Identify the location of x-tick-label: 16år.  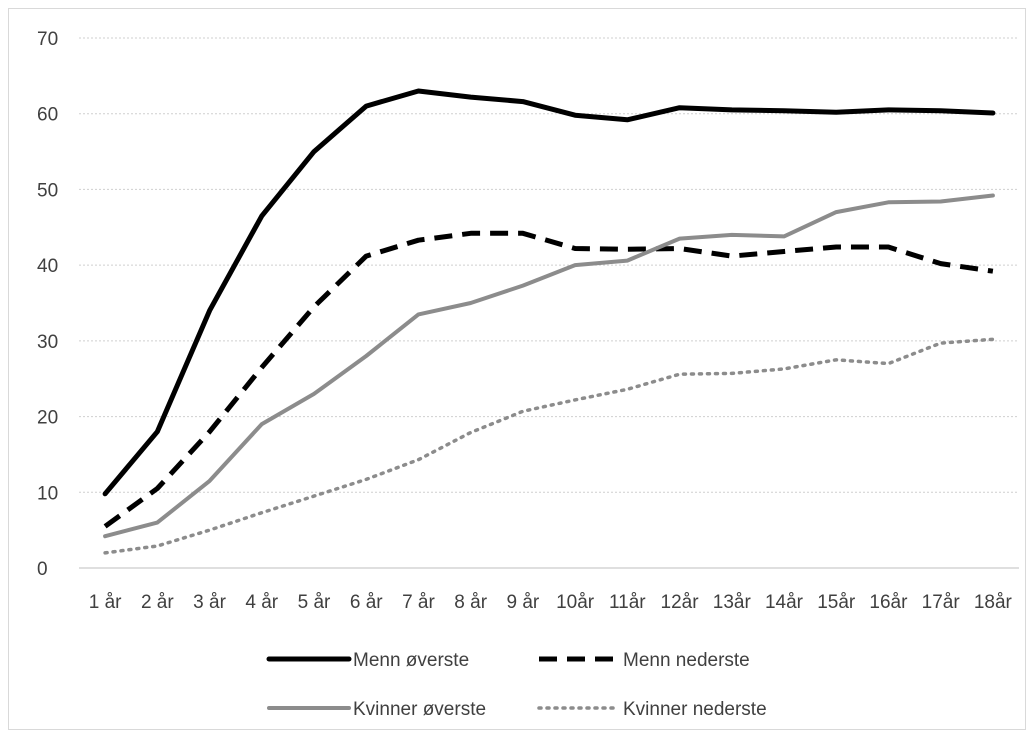
(888, 602).